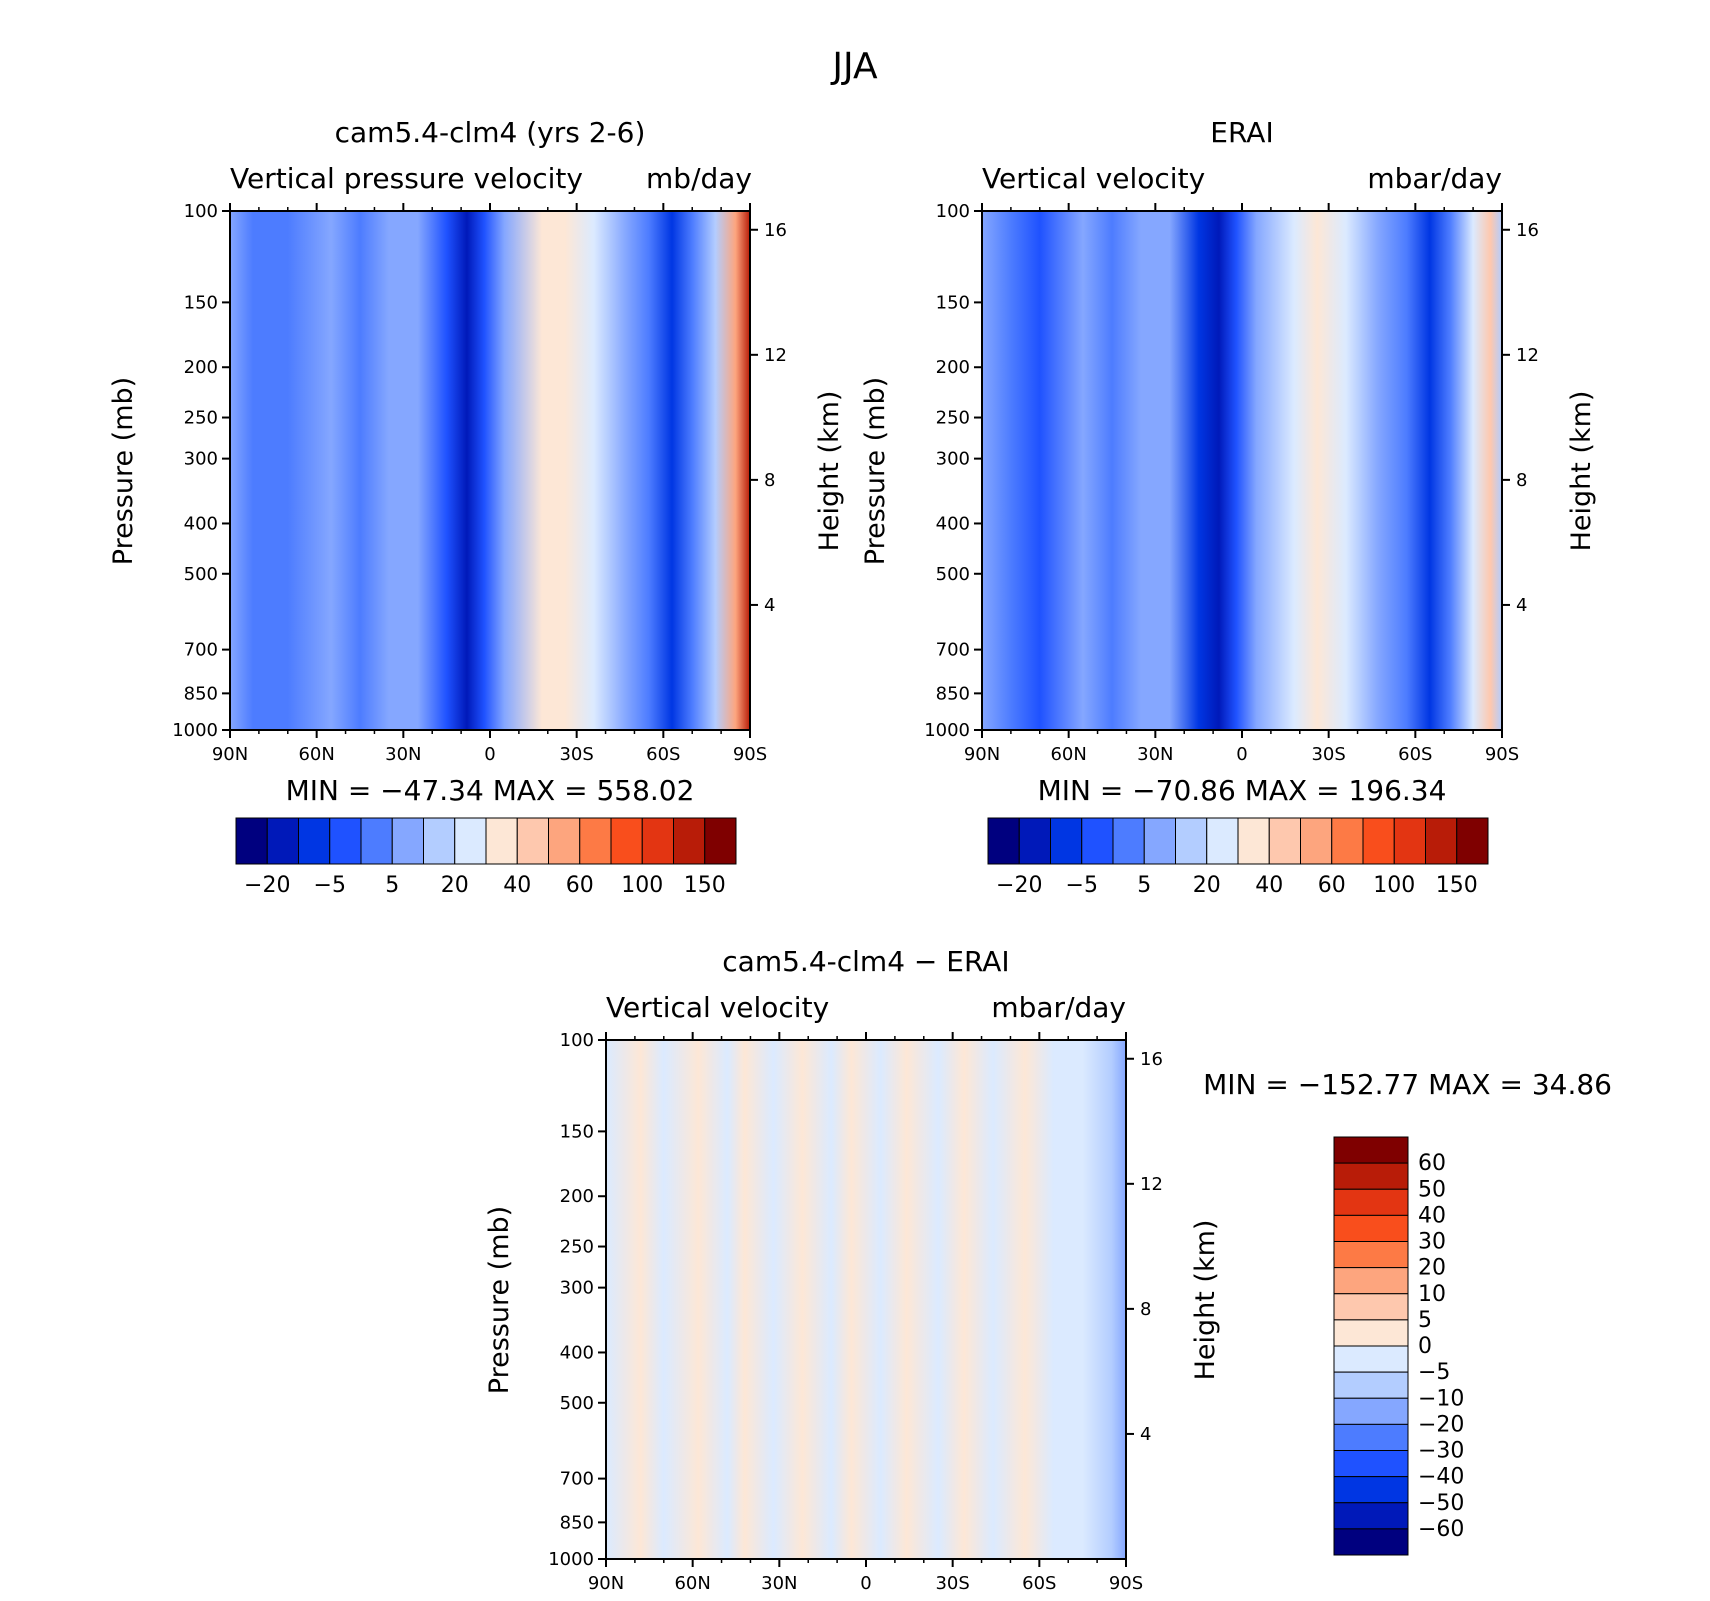  What do you see at coordinates (854, 66) in the screenshot?
I see `figure-title: JJA` at bounding box center [854, 66].